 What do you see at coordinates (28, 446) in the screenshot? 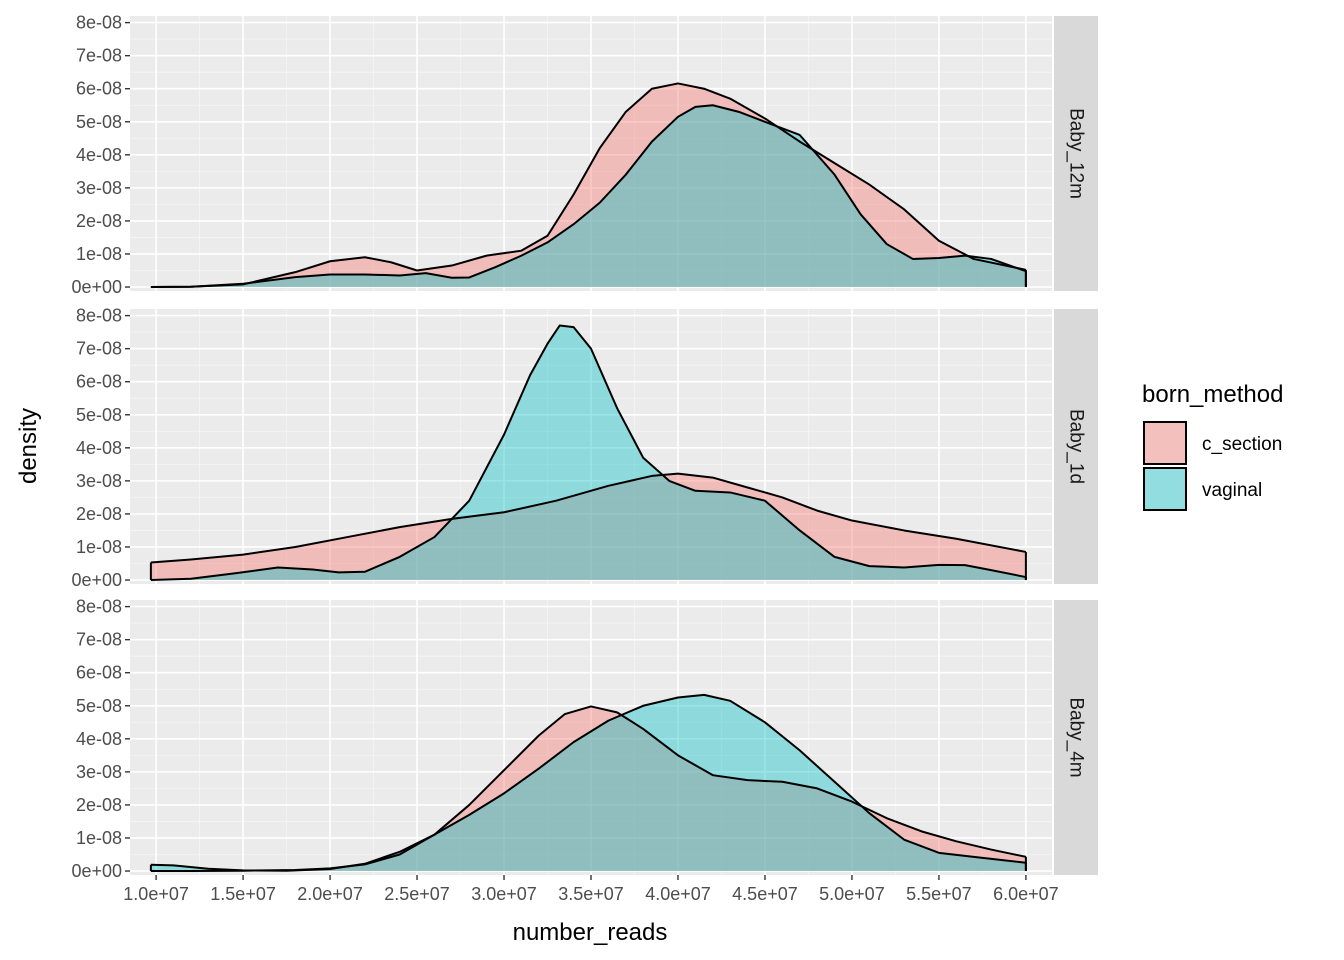
I see `y-axis-title: density` at bounding box center [28, 446].